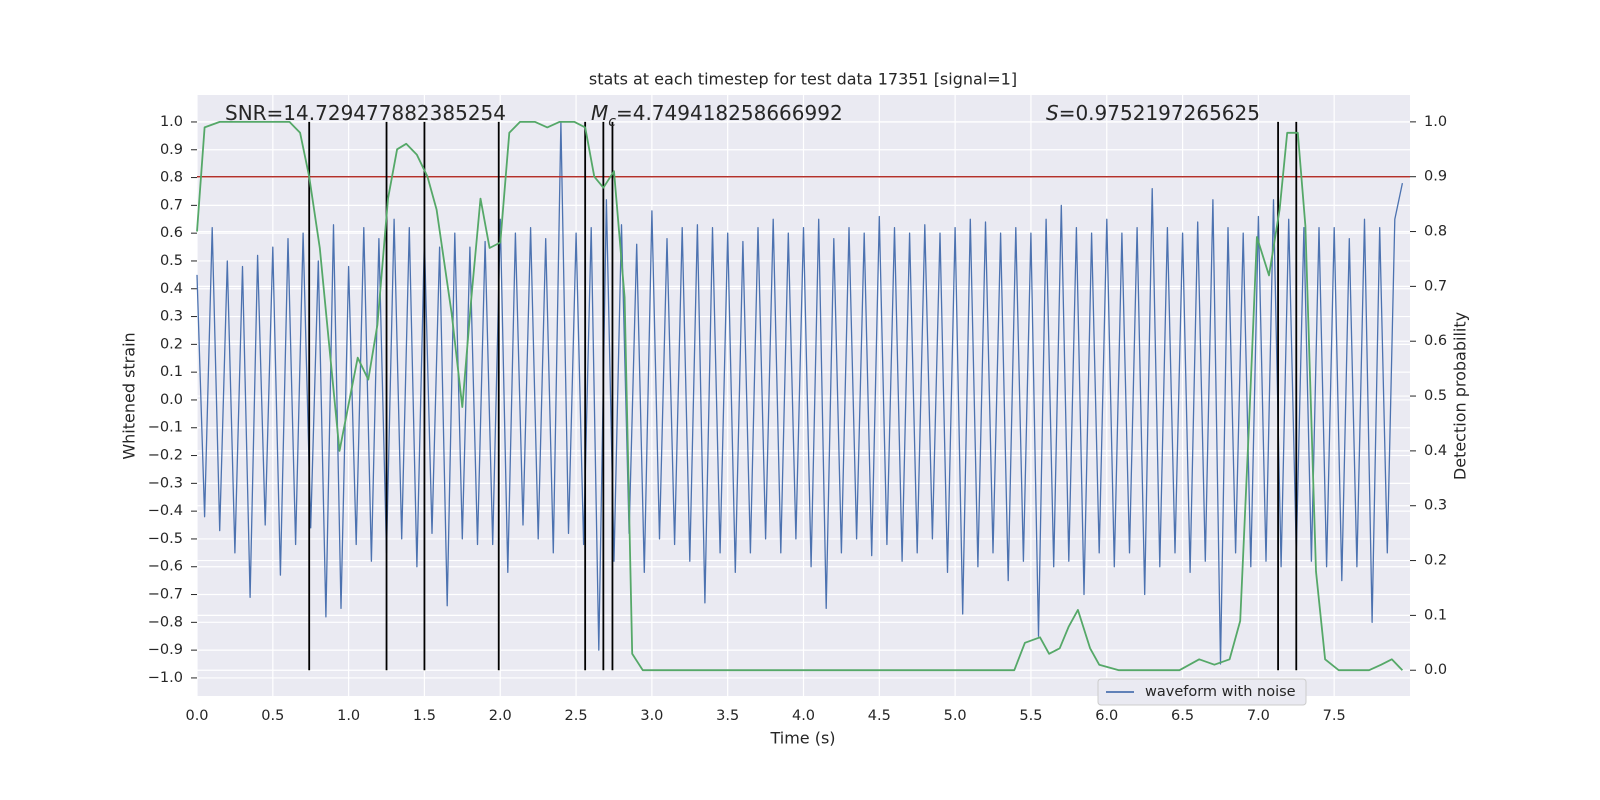  What do you see at coordinates (165, 650) in the screenshot?
I see `y-tick-label: −0.9` at bounding box center [165, 650].